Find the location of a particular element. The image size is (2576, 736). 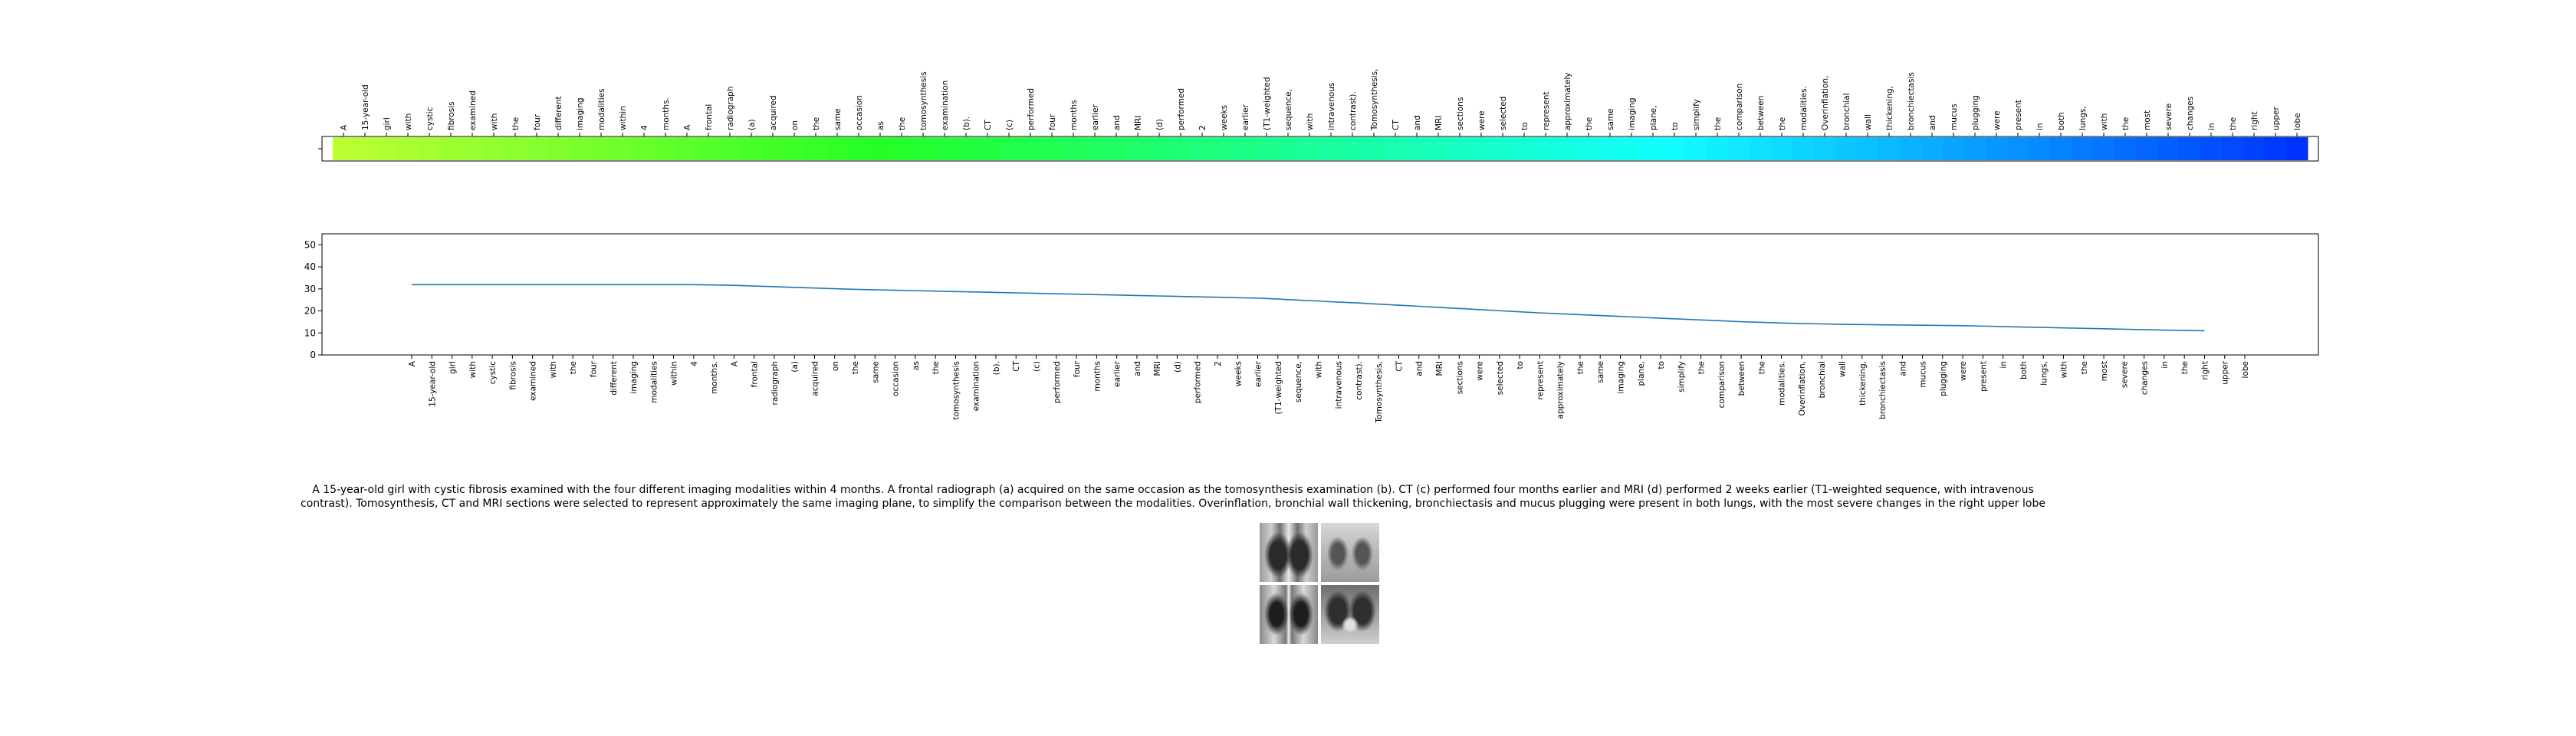

x-tick-label: (c) is located at coordinates (1038, 366).